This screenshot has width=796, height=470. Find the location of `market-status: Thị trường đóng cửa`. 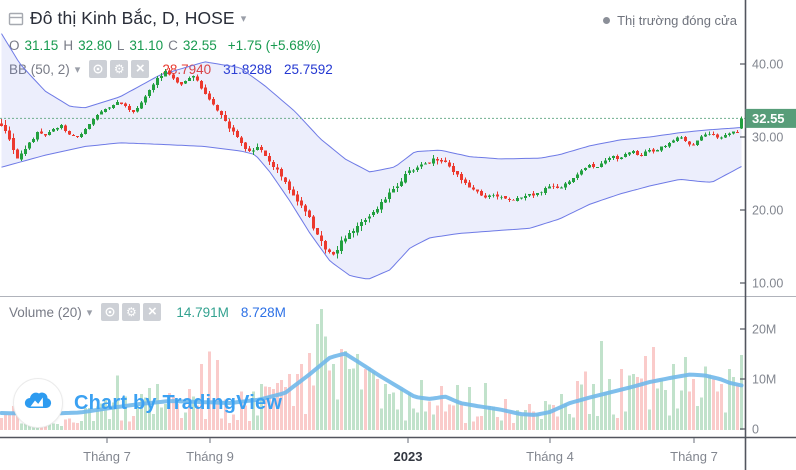

market-status: Thị trường đóng cửa is located at coordinates (670, 20).